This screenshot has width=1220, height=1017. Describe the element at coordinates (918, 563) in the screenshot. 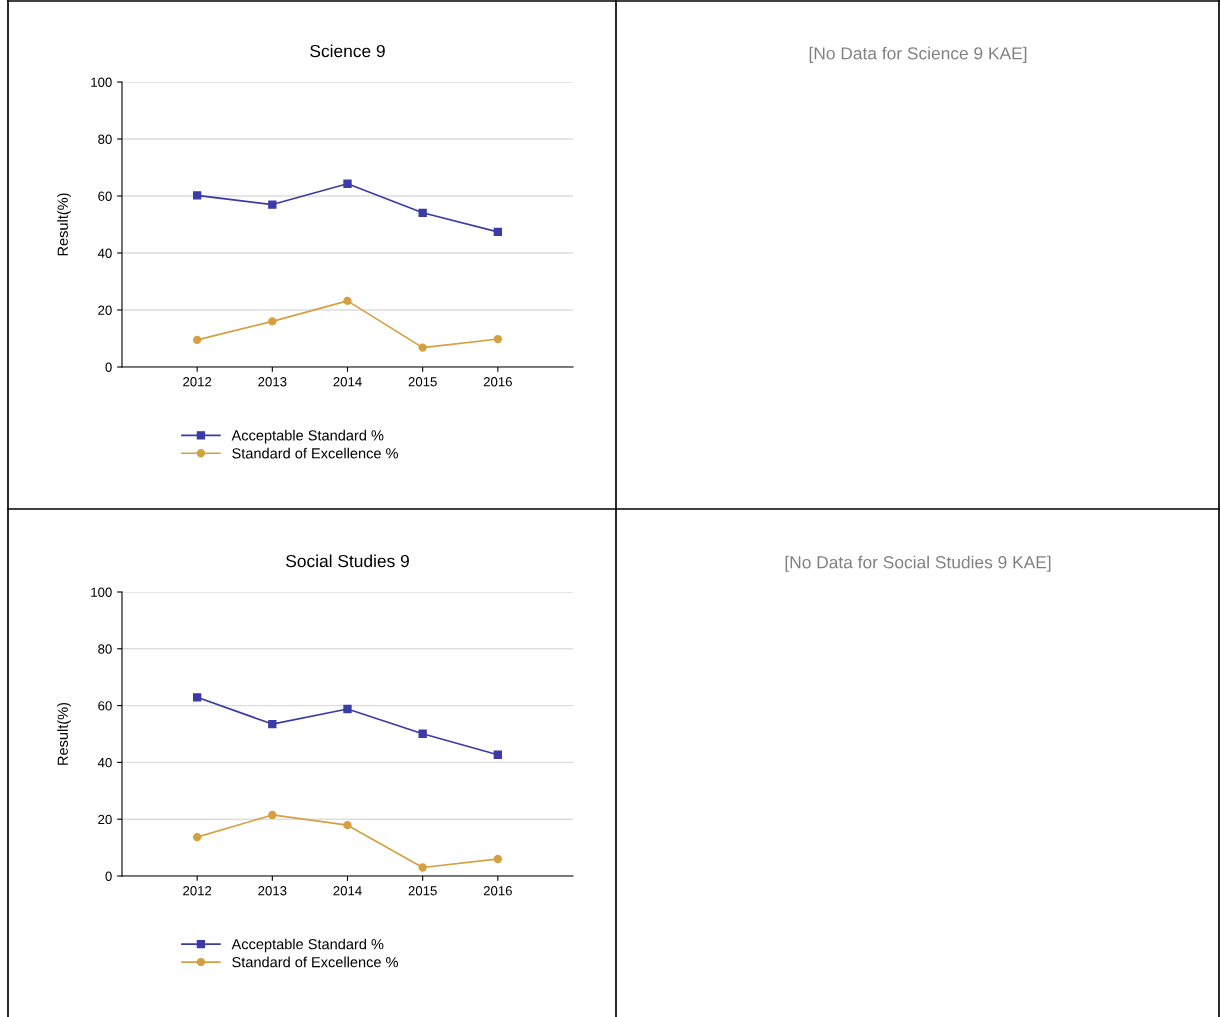

I see `text: [No Data for Social Studies 9 KAE]` at that location.